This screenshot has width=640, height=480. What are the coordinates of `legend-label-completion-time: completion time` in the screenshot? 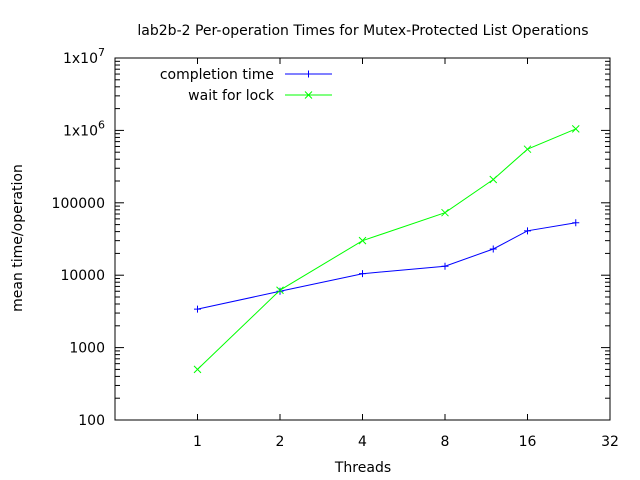 It's located at (217, 75).